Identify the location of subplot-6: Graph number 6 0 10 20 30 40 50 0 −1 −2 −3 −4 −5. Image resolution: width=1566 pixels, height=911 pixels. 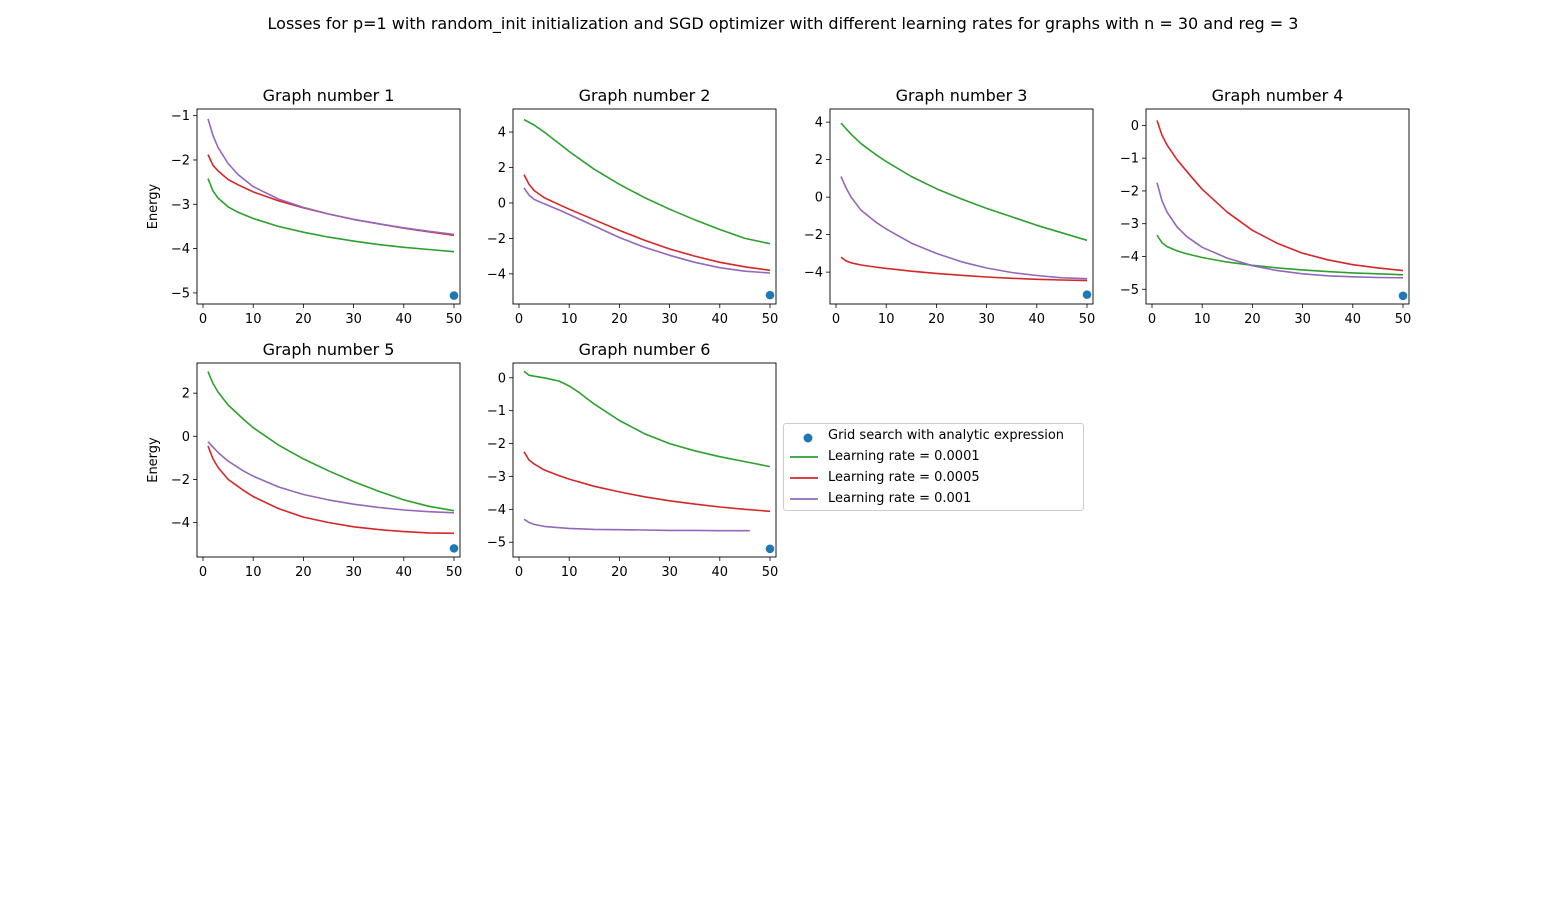
(632, 460).